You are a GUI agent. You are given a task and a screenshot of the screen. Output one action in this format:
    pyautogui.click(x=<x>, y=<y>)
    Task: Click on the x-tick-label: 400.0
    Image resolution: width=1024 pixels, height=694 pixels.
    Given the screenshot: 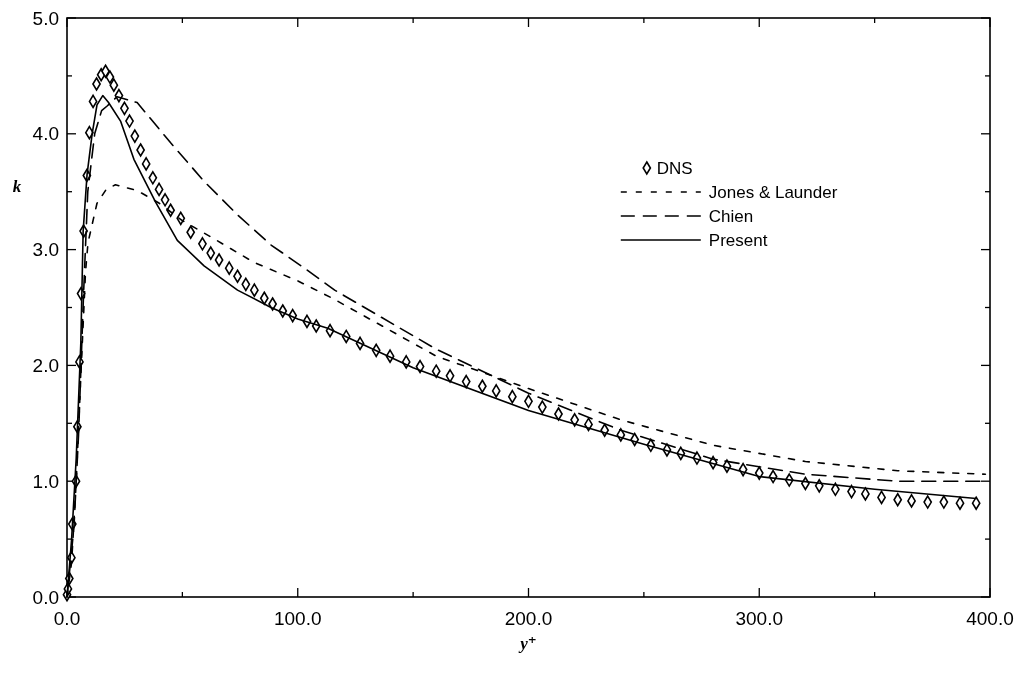 What is the action you would take?
    pyautogui.click(x=990, y=618)
    